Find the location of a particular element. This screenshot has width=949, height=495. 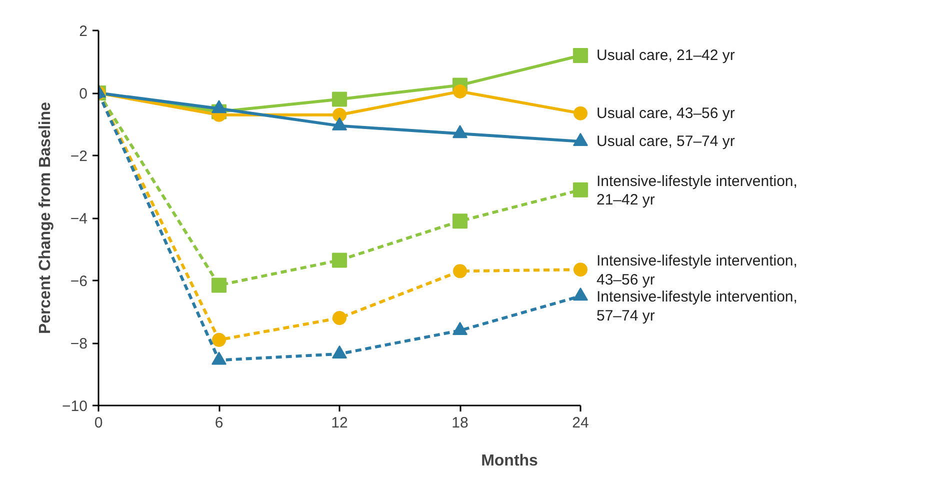

y-tick-label: 0 is located at coordinates (83, 94).